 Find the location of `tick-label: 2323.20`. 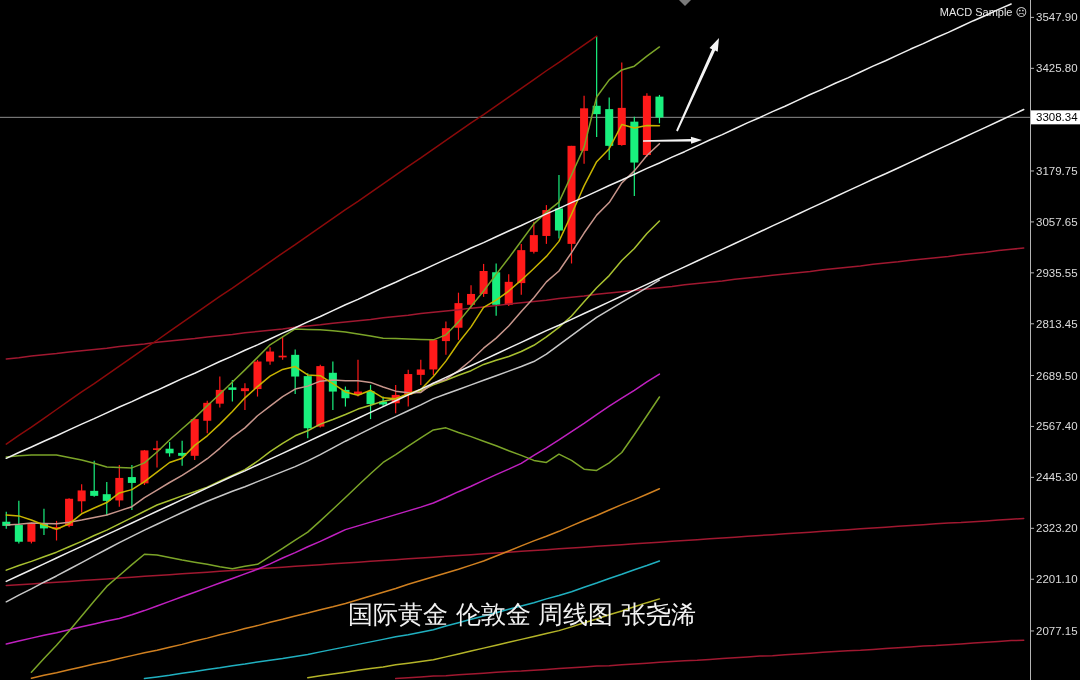

tick-label: 2323.20 is located at coordinates (1057, 528).